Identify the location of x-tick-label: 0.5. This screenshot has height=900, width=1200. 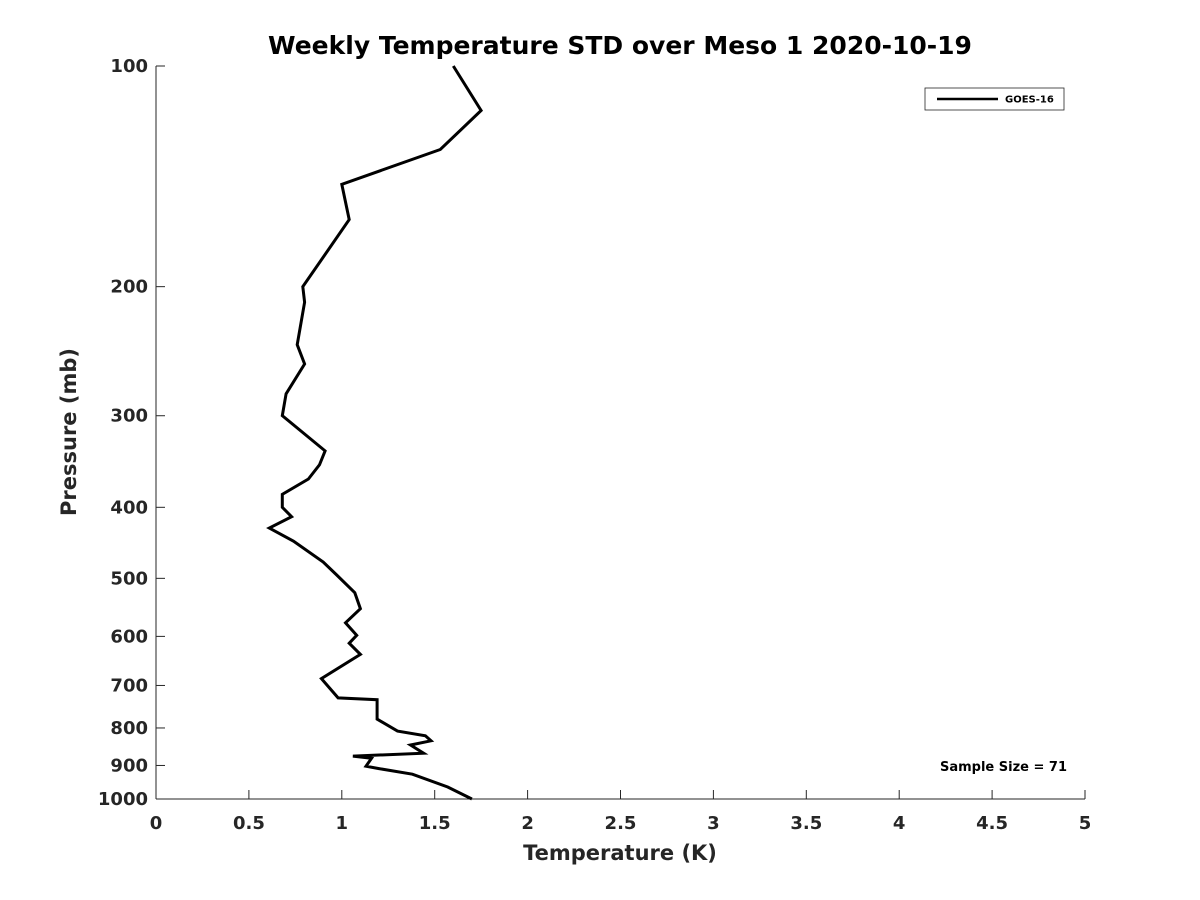
(249, 823).